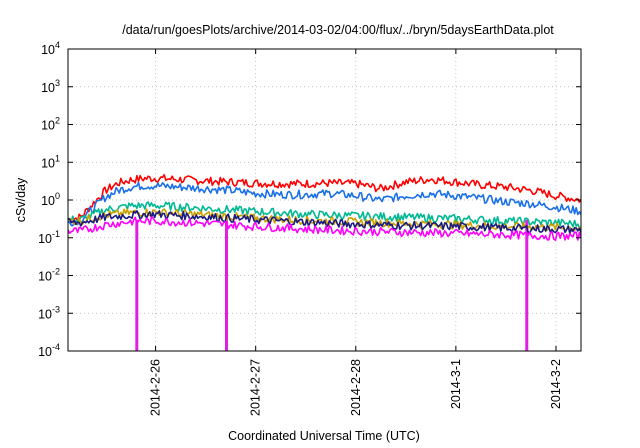 This screenshot has height=448, width=640. What do you see at coordinates (50, 86) in the screenshot?
I see `y-tick-label: 10³` at bounding box center [50, 86].